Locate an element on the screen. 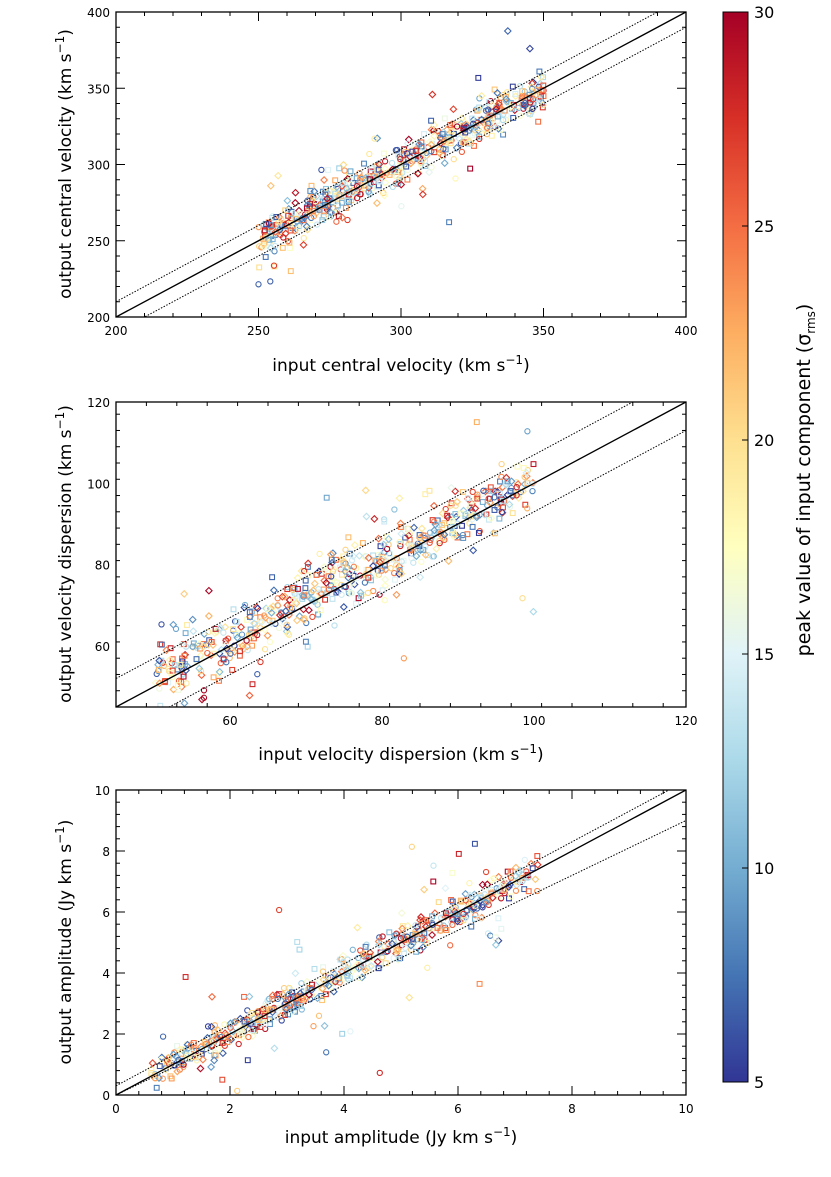 This screenshot has width=831, height=1177. colorbar-tick-label: 20 is located at coordinates (764, 440).